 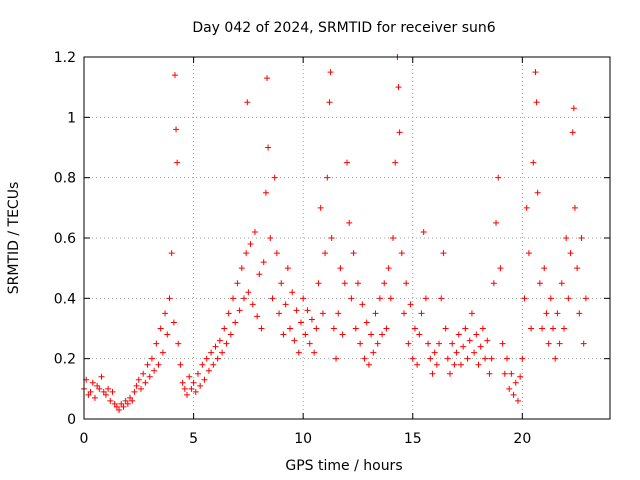 What do you see at coordinates (303, 439) in the screenshot?
I see `x-tick-label: 10` at bounding box center [303, 439].